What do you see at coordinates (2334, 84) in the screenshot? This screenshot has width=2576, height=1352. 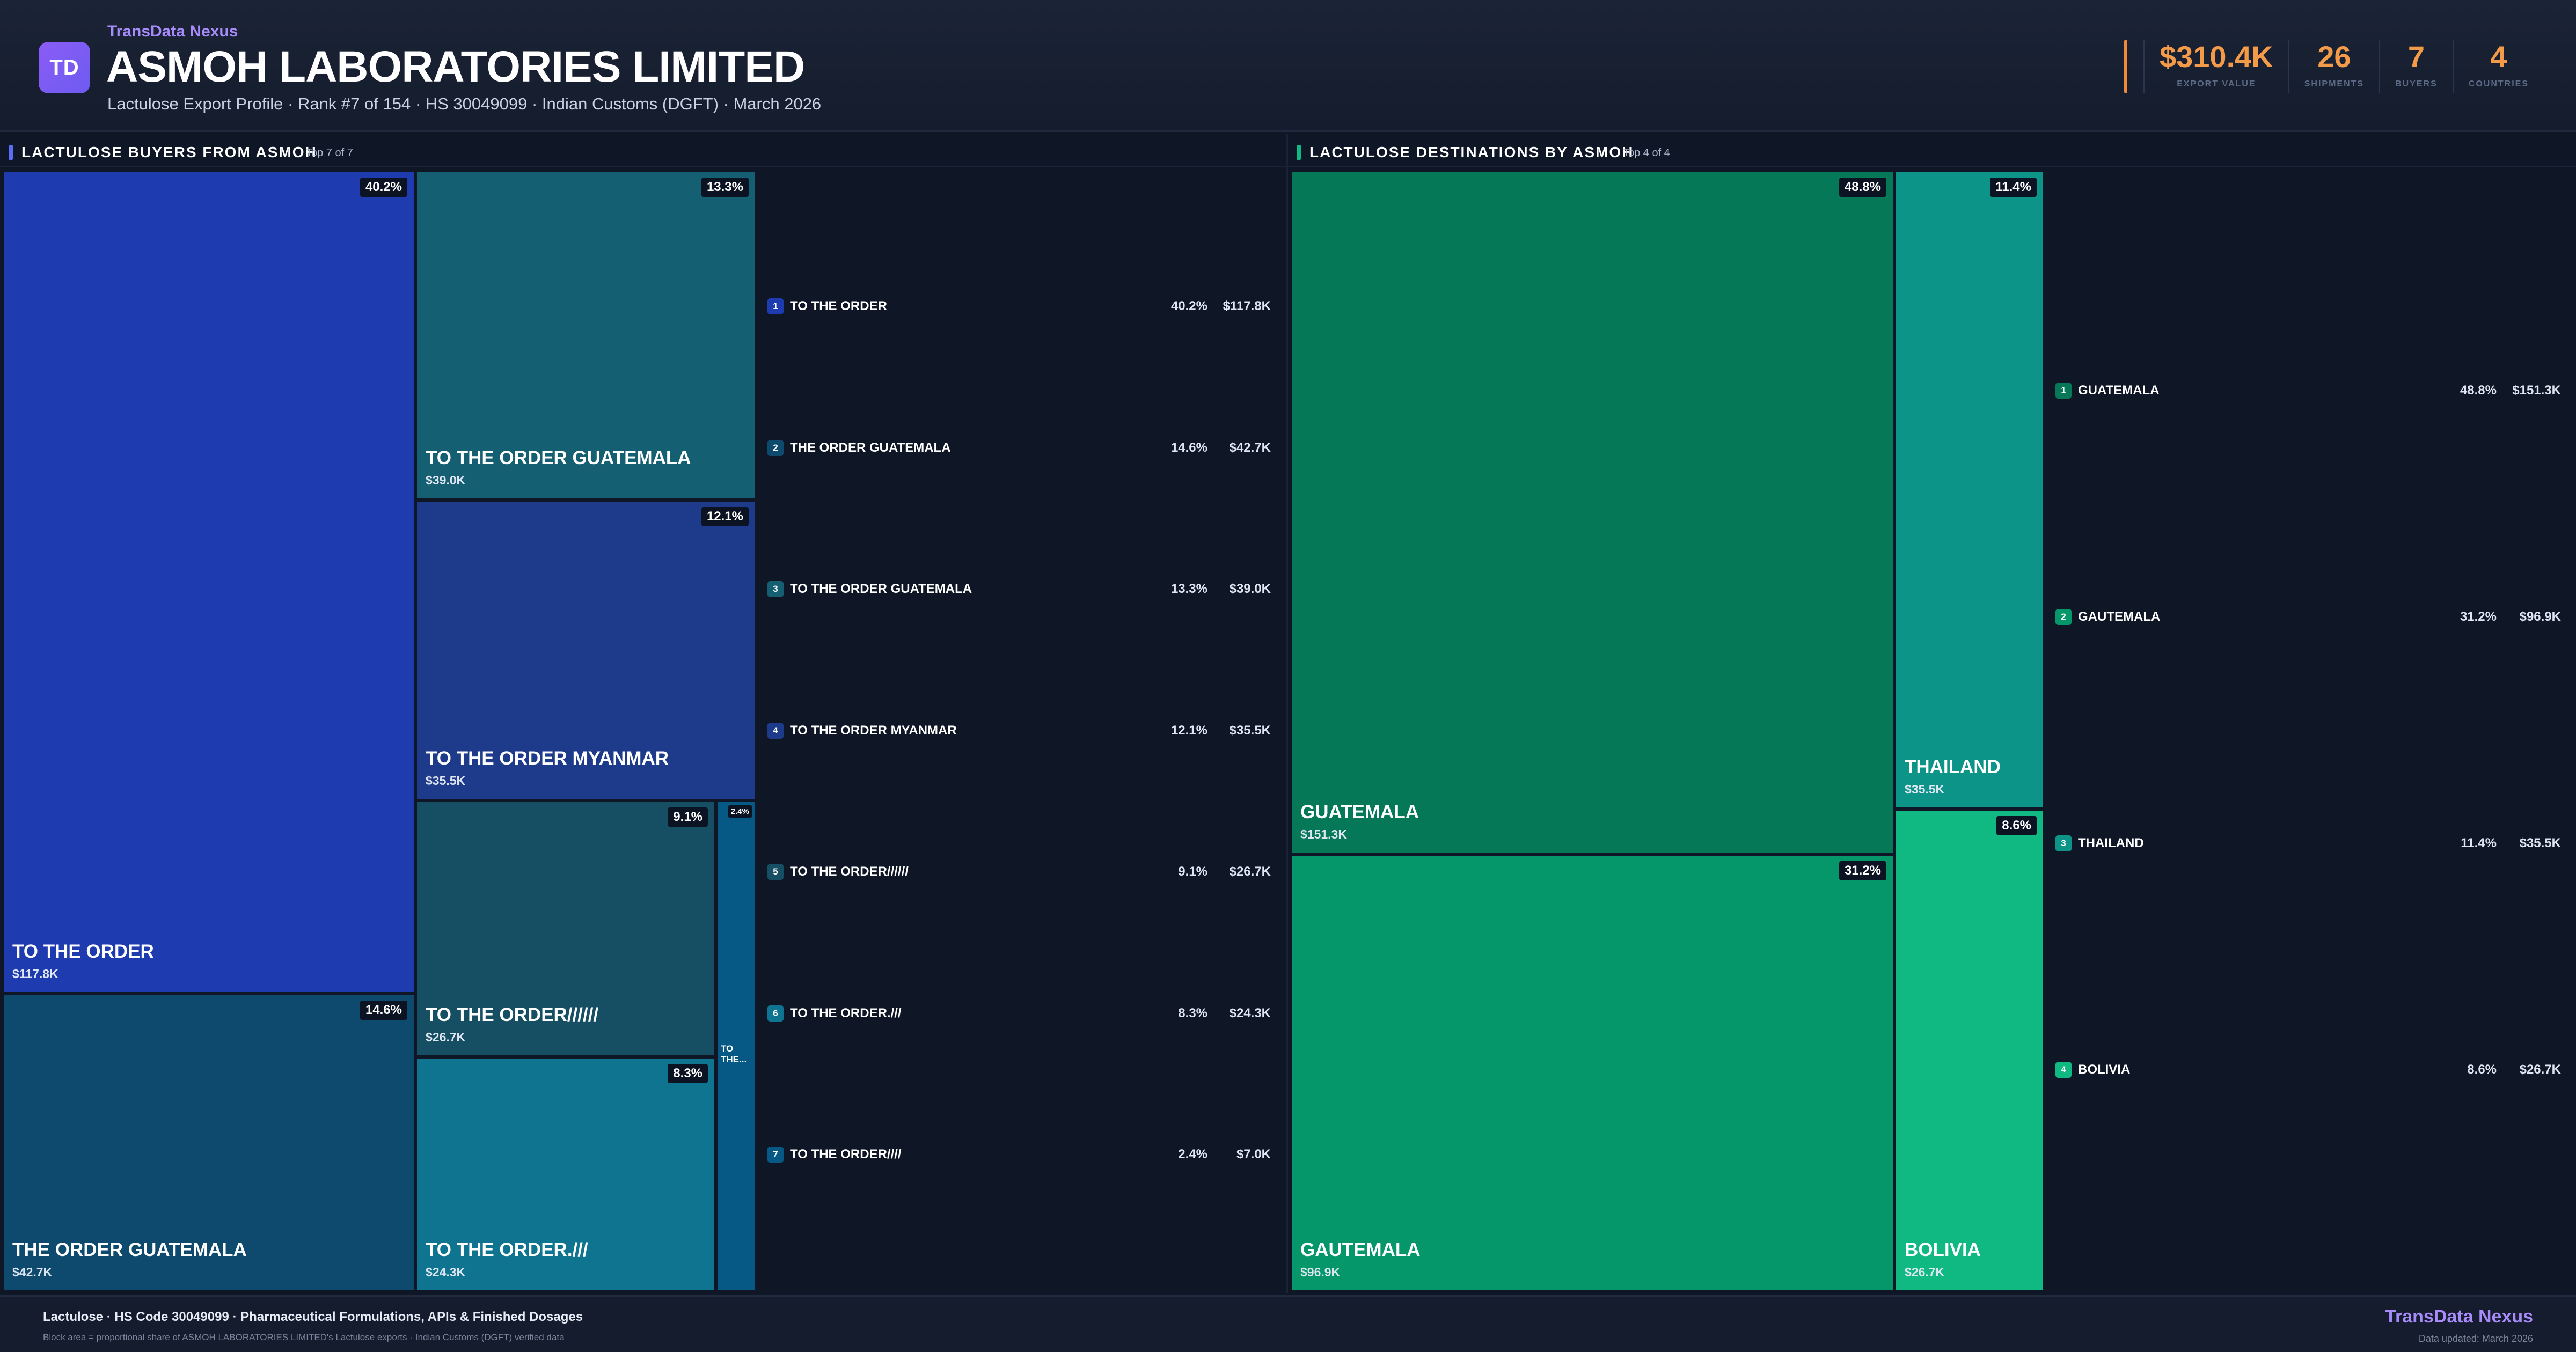 I see `kpi-label: SHIPMENTS` at bounding box center [2334, 84].